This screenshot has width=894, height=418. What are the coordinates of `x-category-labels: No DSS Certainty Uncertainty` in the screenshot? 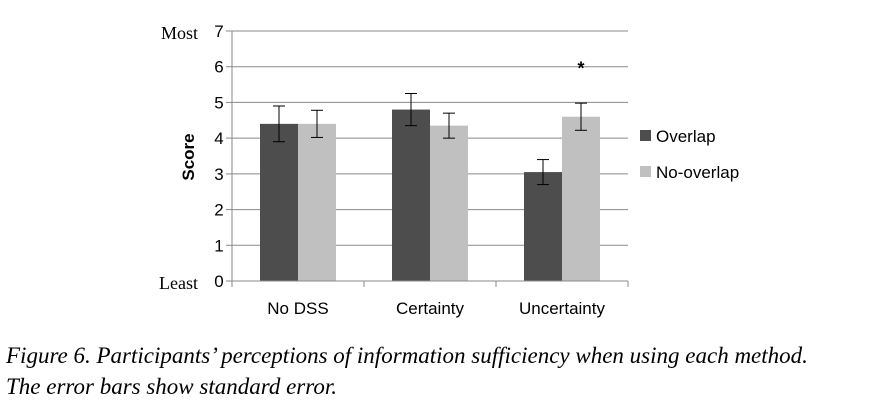 It's located at (436, 308).